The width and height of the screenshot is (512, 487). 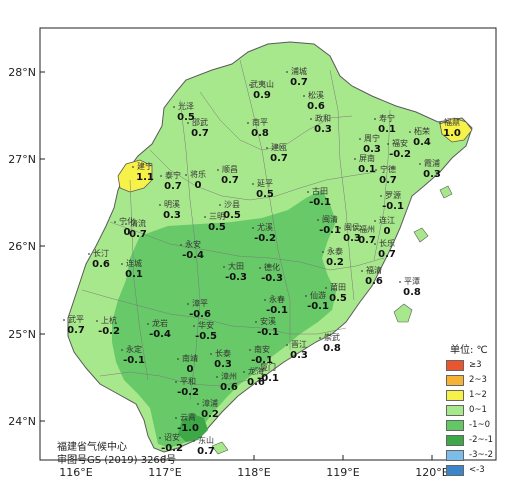 What do you see at coordinates (22, 159) in the screenshot?
I see `lat-tick-label: 27°N` at bounding box center [22, 159].